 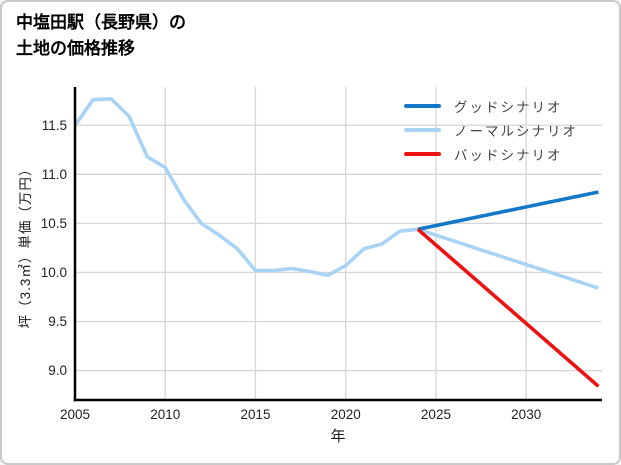 What do you see at coordinates (422, 154) in the screenshot?
I see `bad-scenario-legend-swatch` at bounding box center [422, 154].